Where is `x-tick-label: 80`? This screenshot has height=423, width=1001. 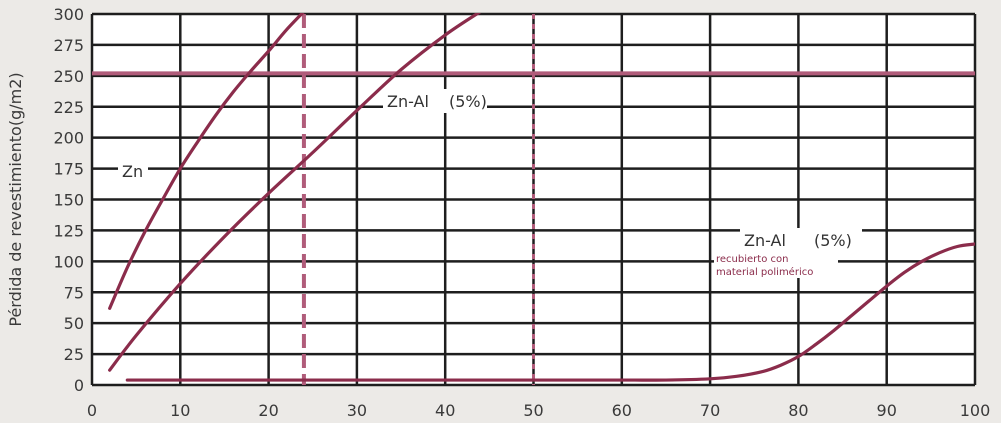
x-tick-label: 80 is located at coordinates (798, 410).